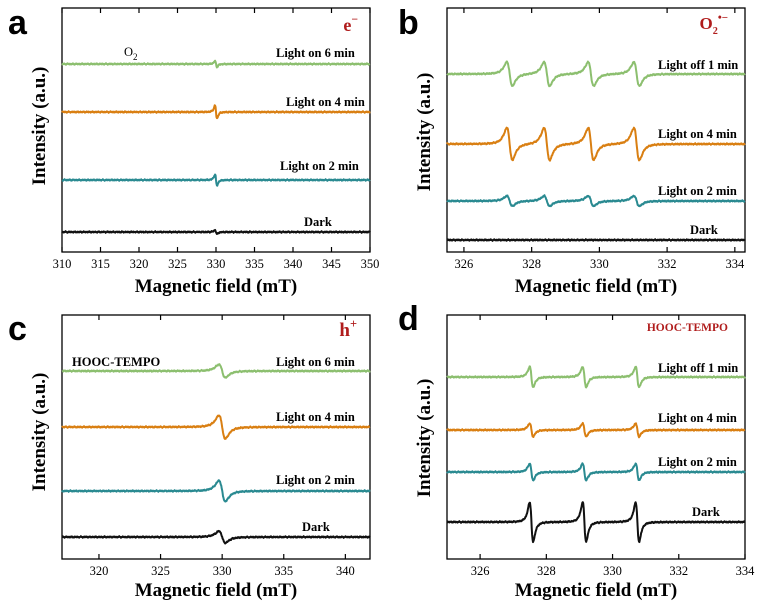 This screenshot has width=772, height=603. Describe the element at coordinates (350, 24) in the screenshot. I see `species-label: e−` at that location.